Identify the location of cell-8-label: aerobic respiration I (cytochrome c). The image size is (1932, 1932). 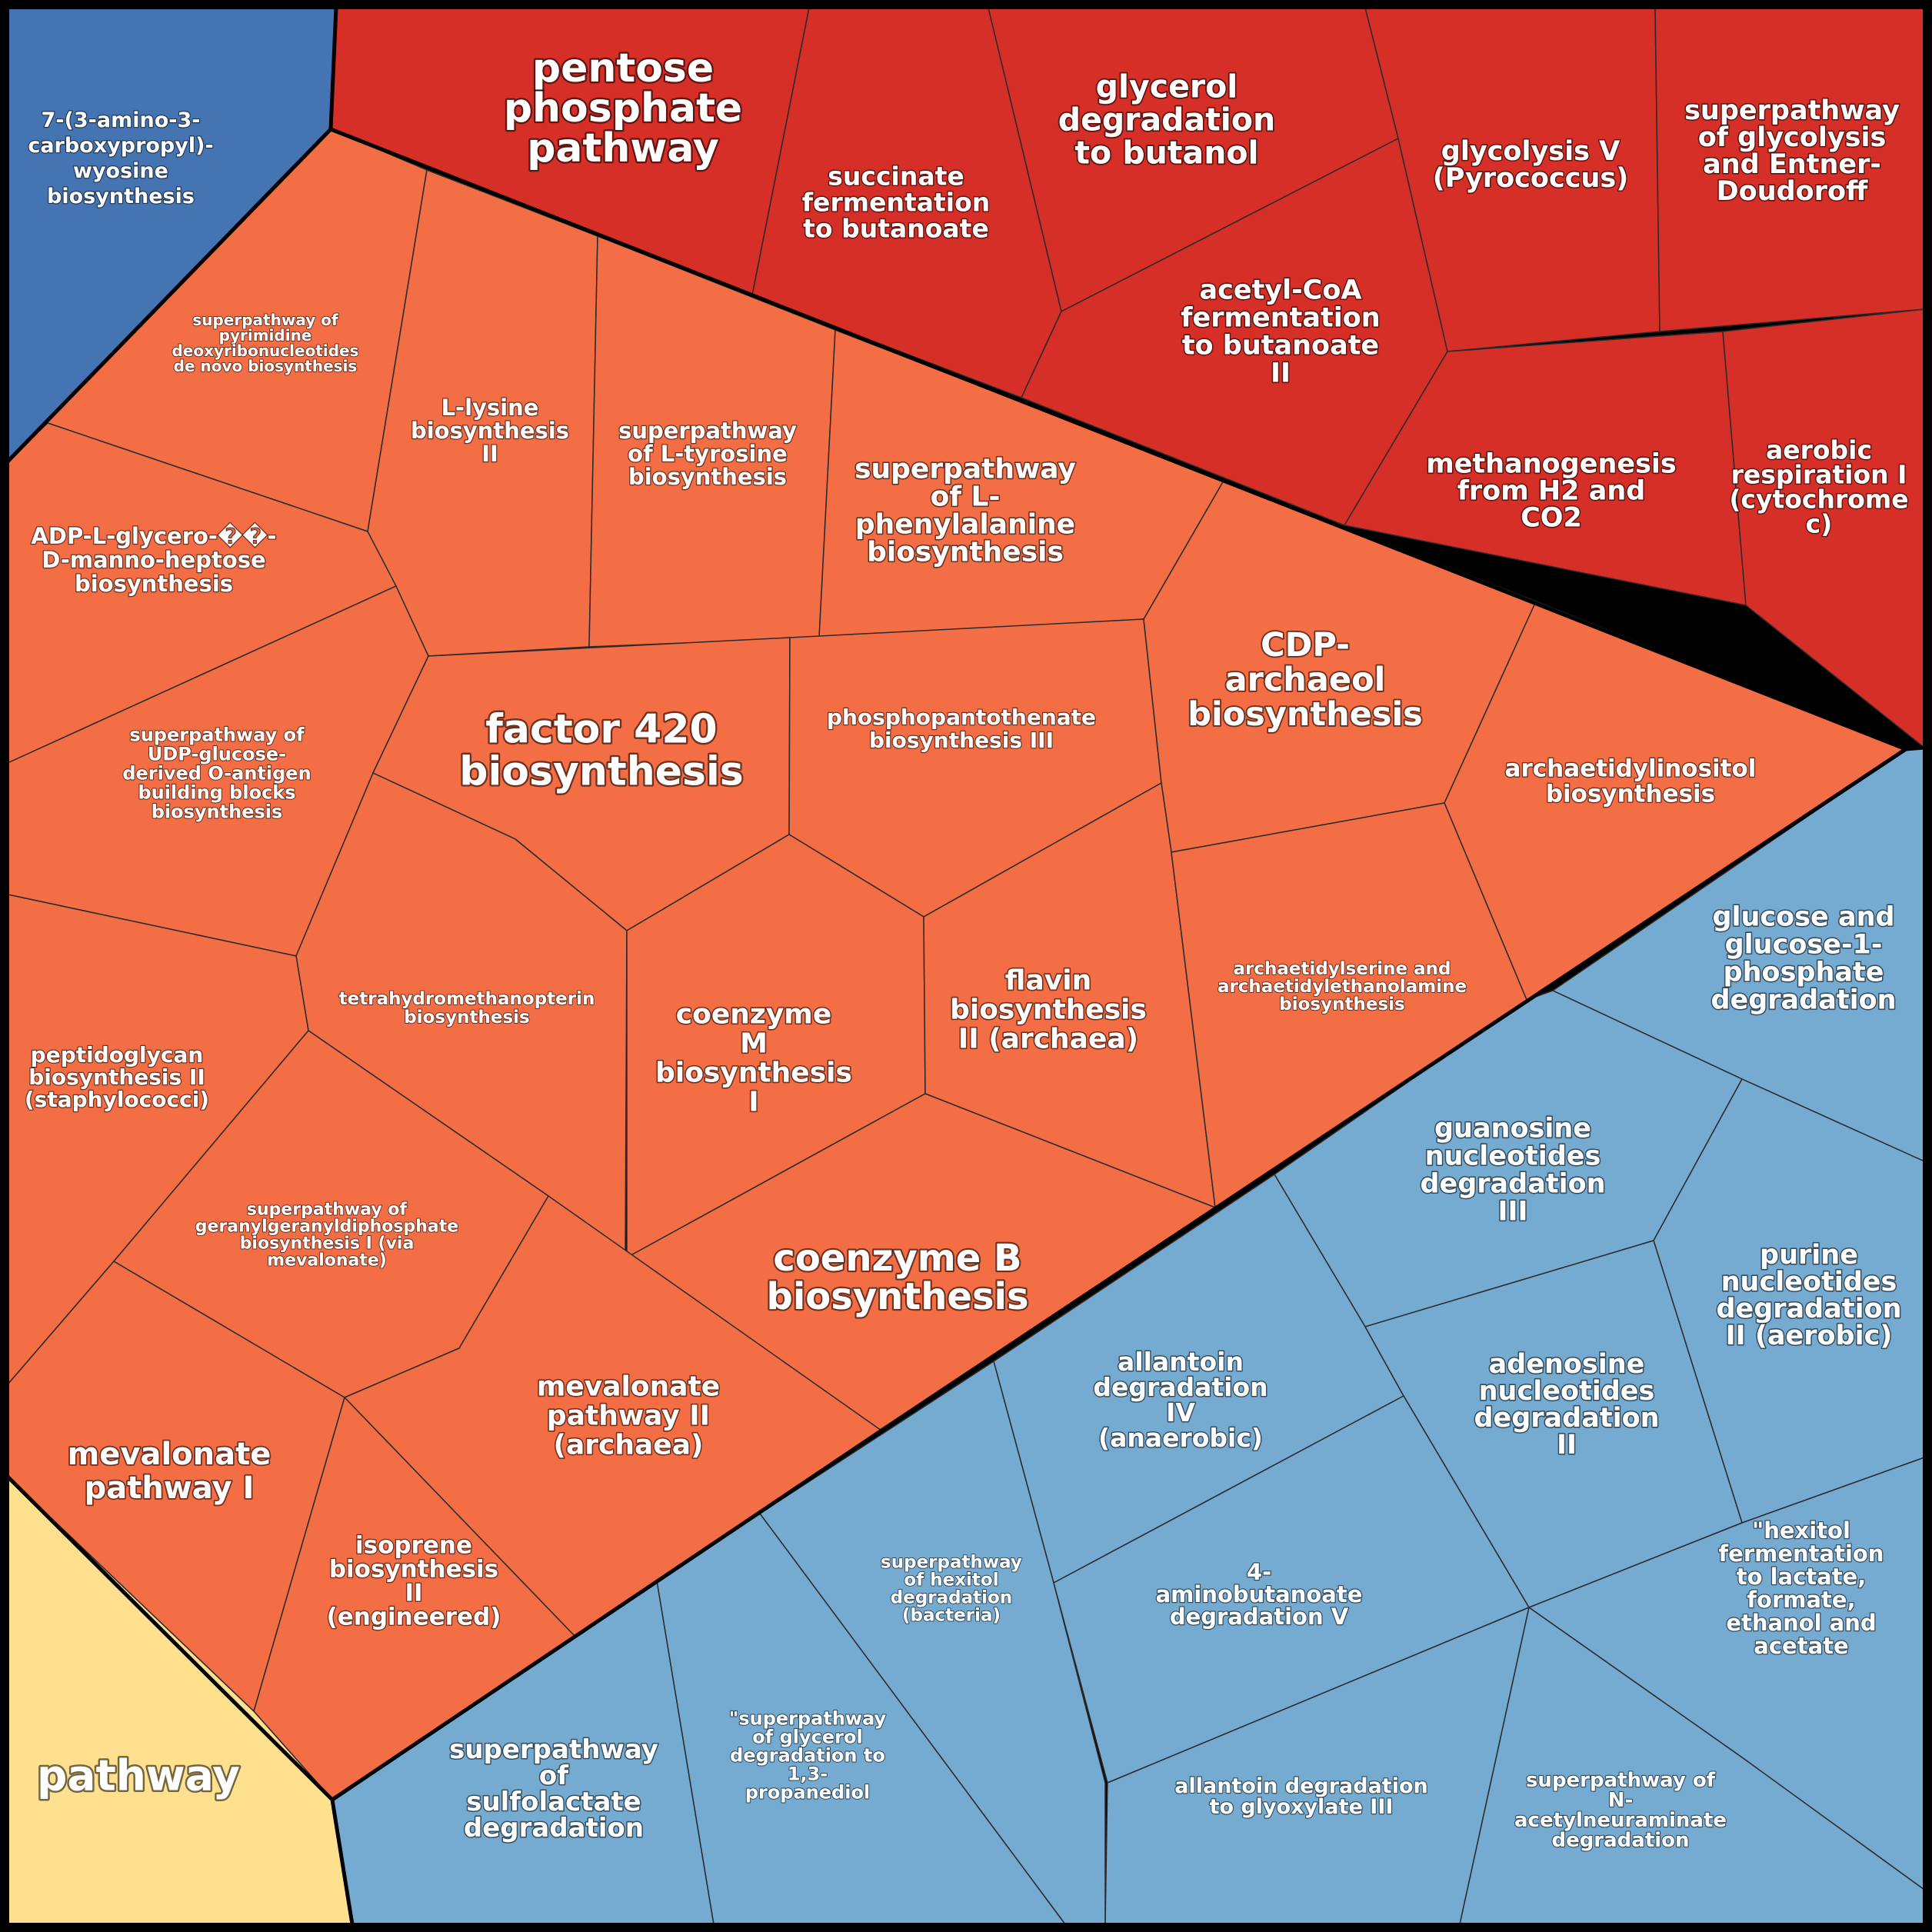
(1818, 487).